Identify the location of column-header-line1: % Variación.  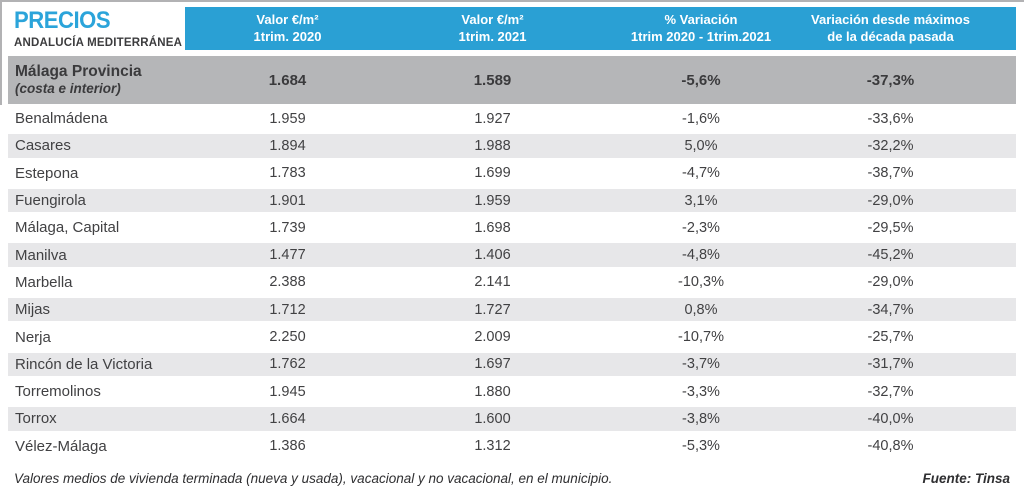
(701, 19).